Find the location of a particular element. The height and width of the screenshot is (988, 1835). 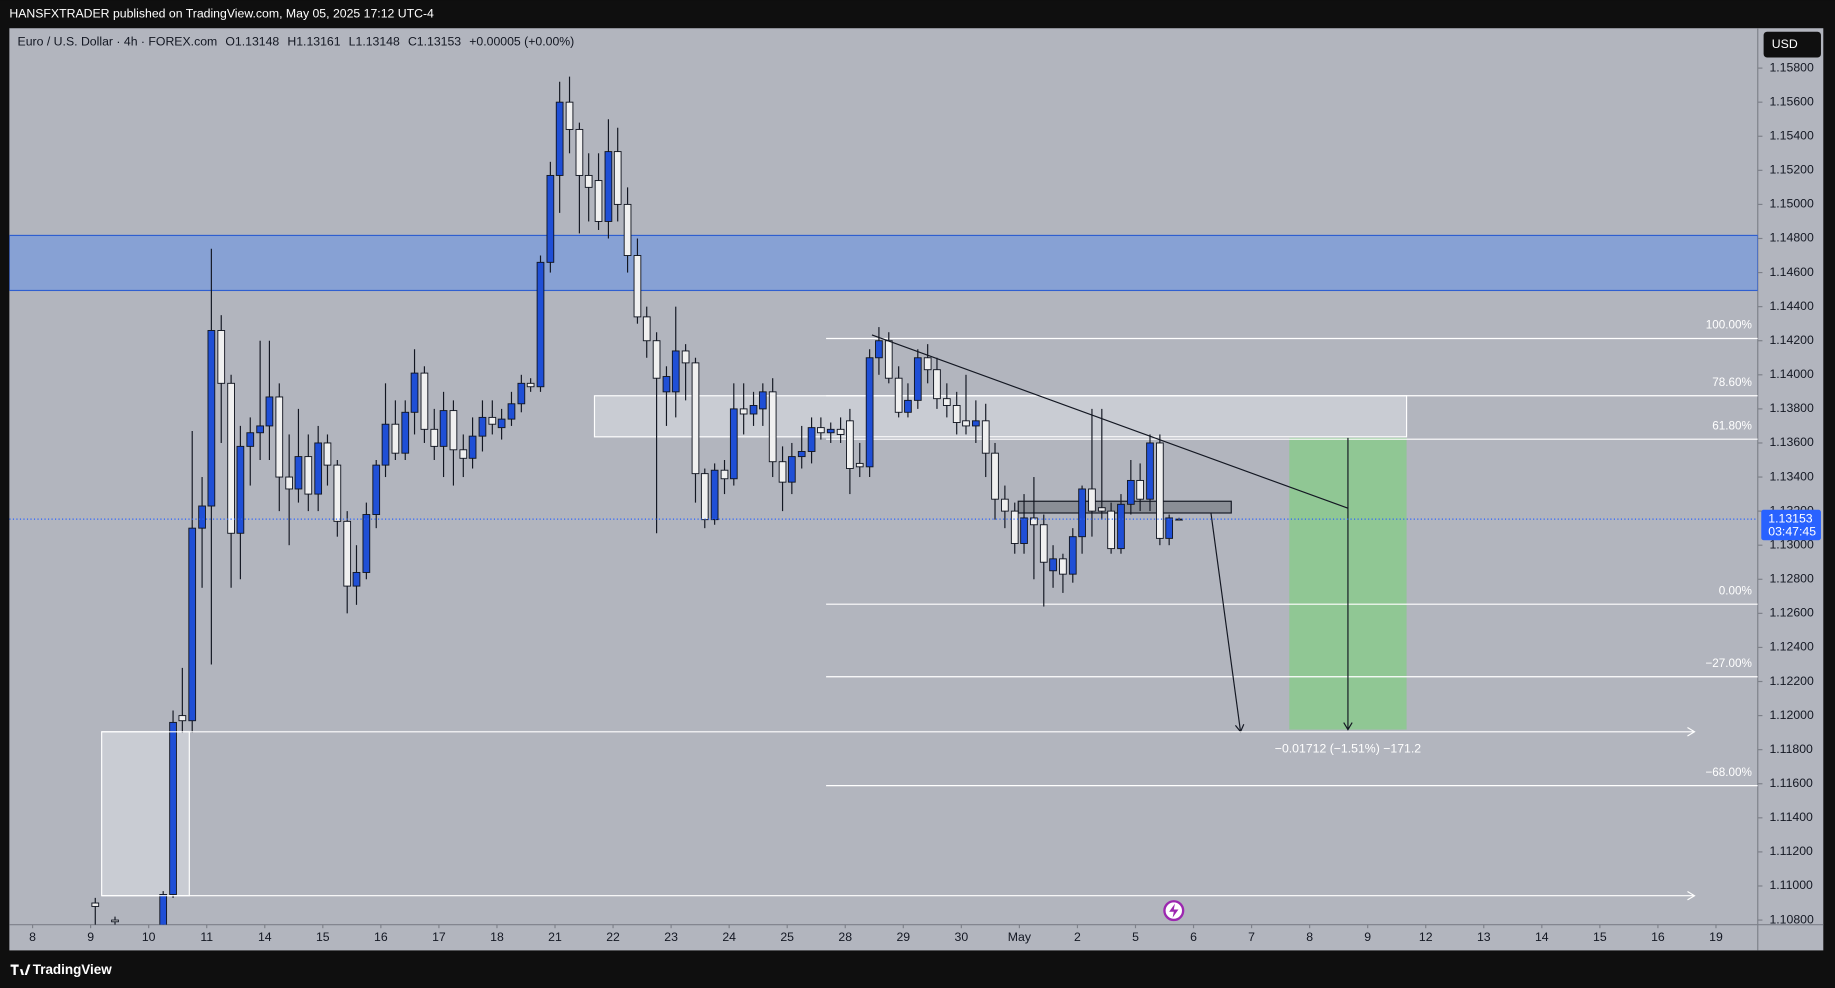

trend-line is located at coordinates (1110, 421).